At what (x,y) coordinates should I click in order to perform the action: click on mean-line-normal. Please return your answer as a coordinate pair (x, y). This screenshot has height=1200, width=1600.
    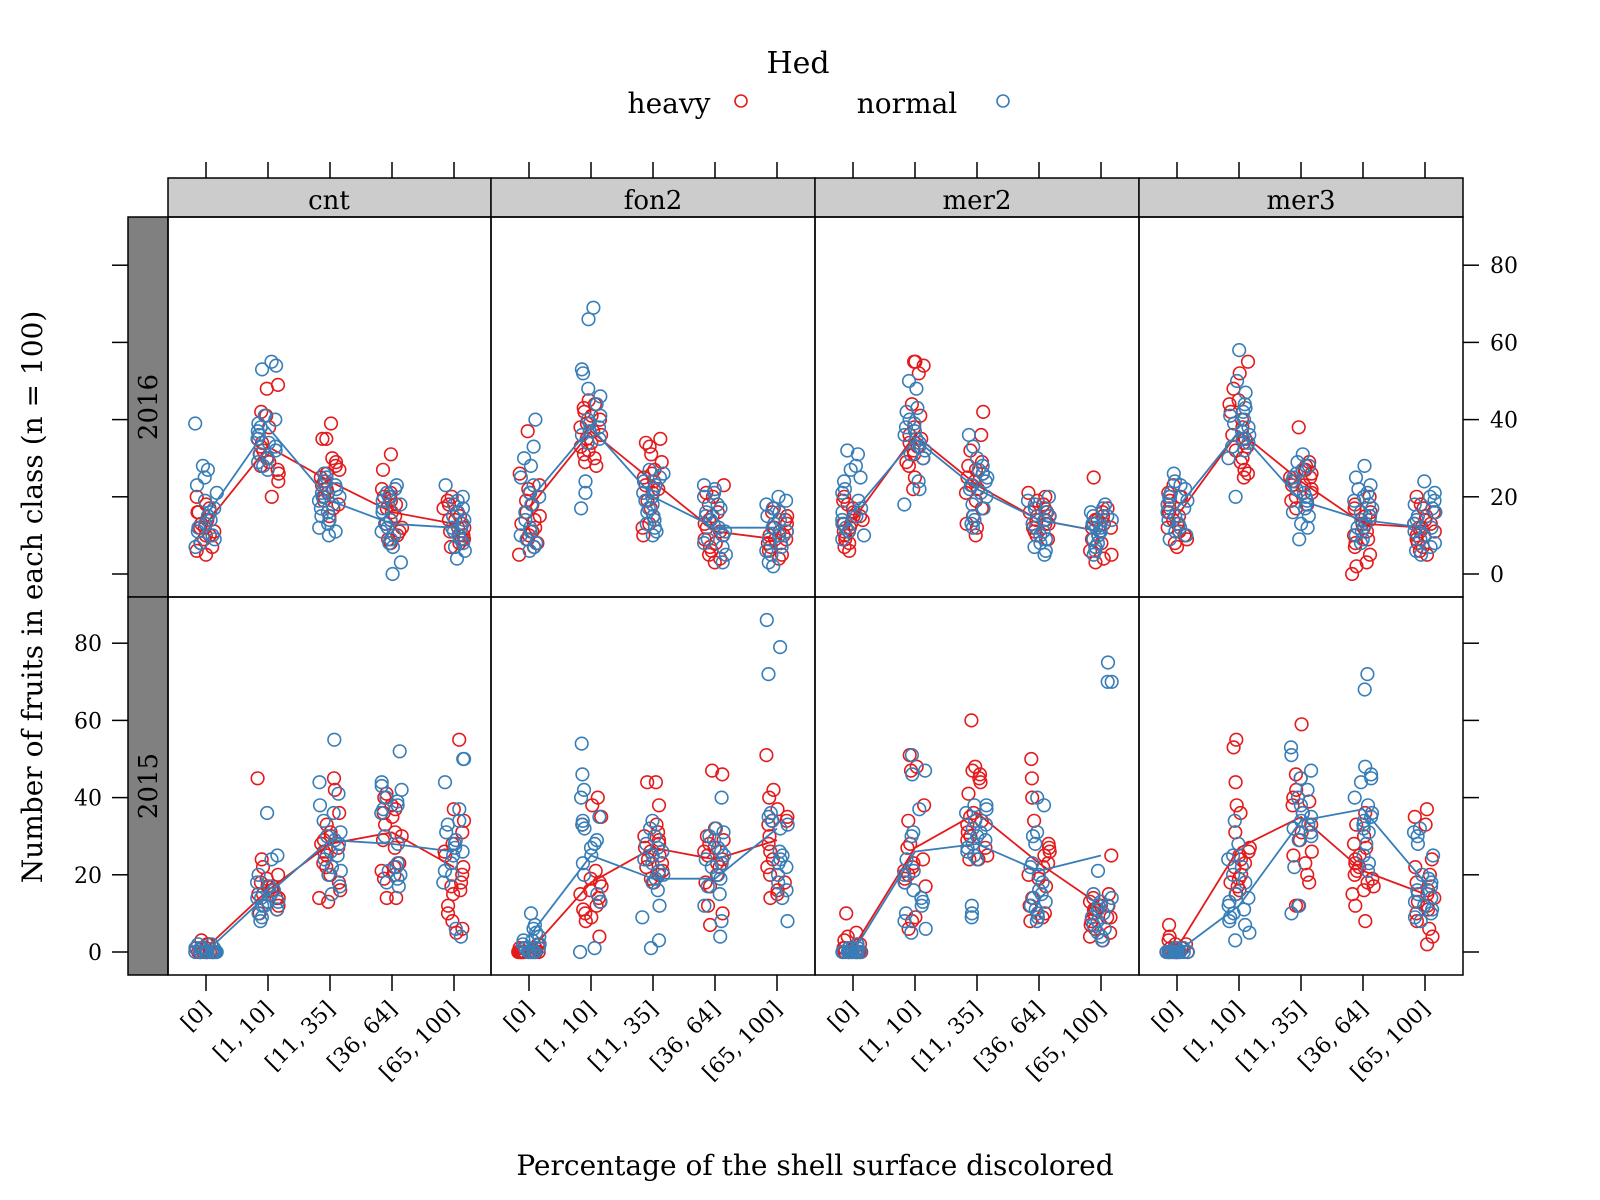
    Looking at the image, I should click on (653, 882).